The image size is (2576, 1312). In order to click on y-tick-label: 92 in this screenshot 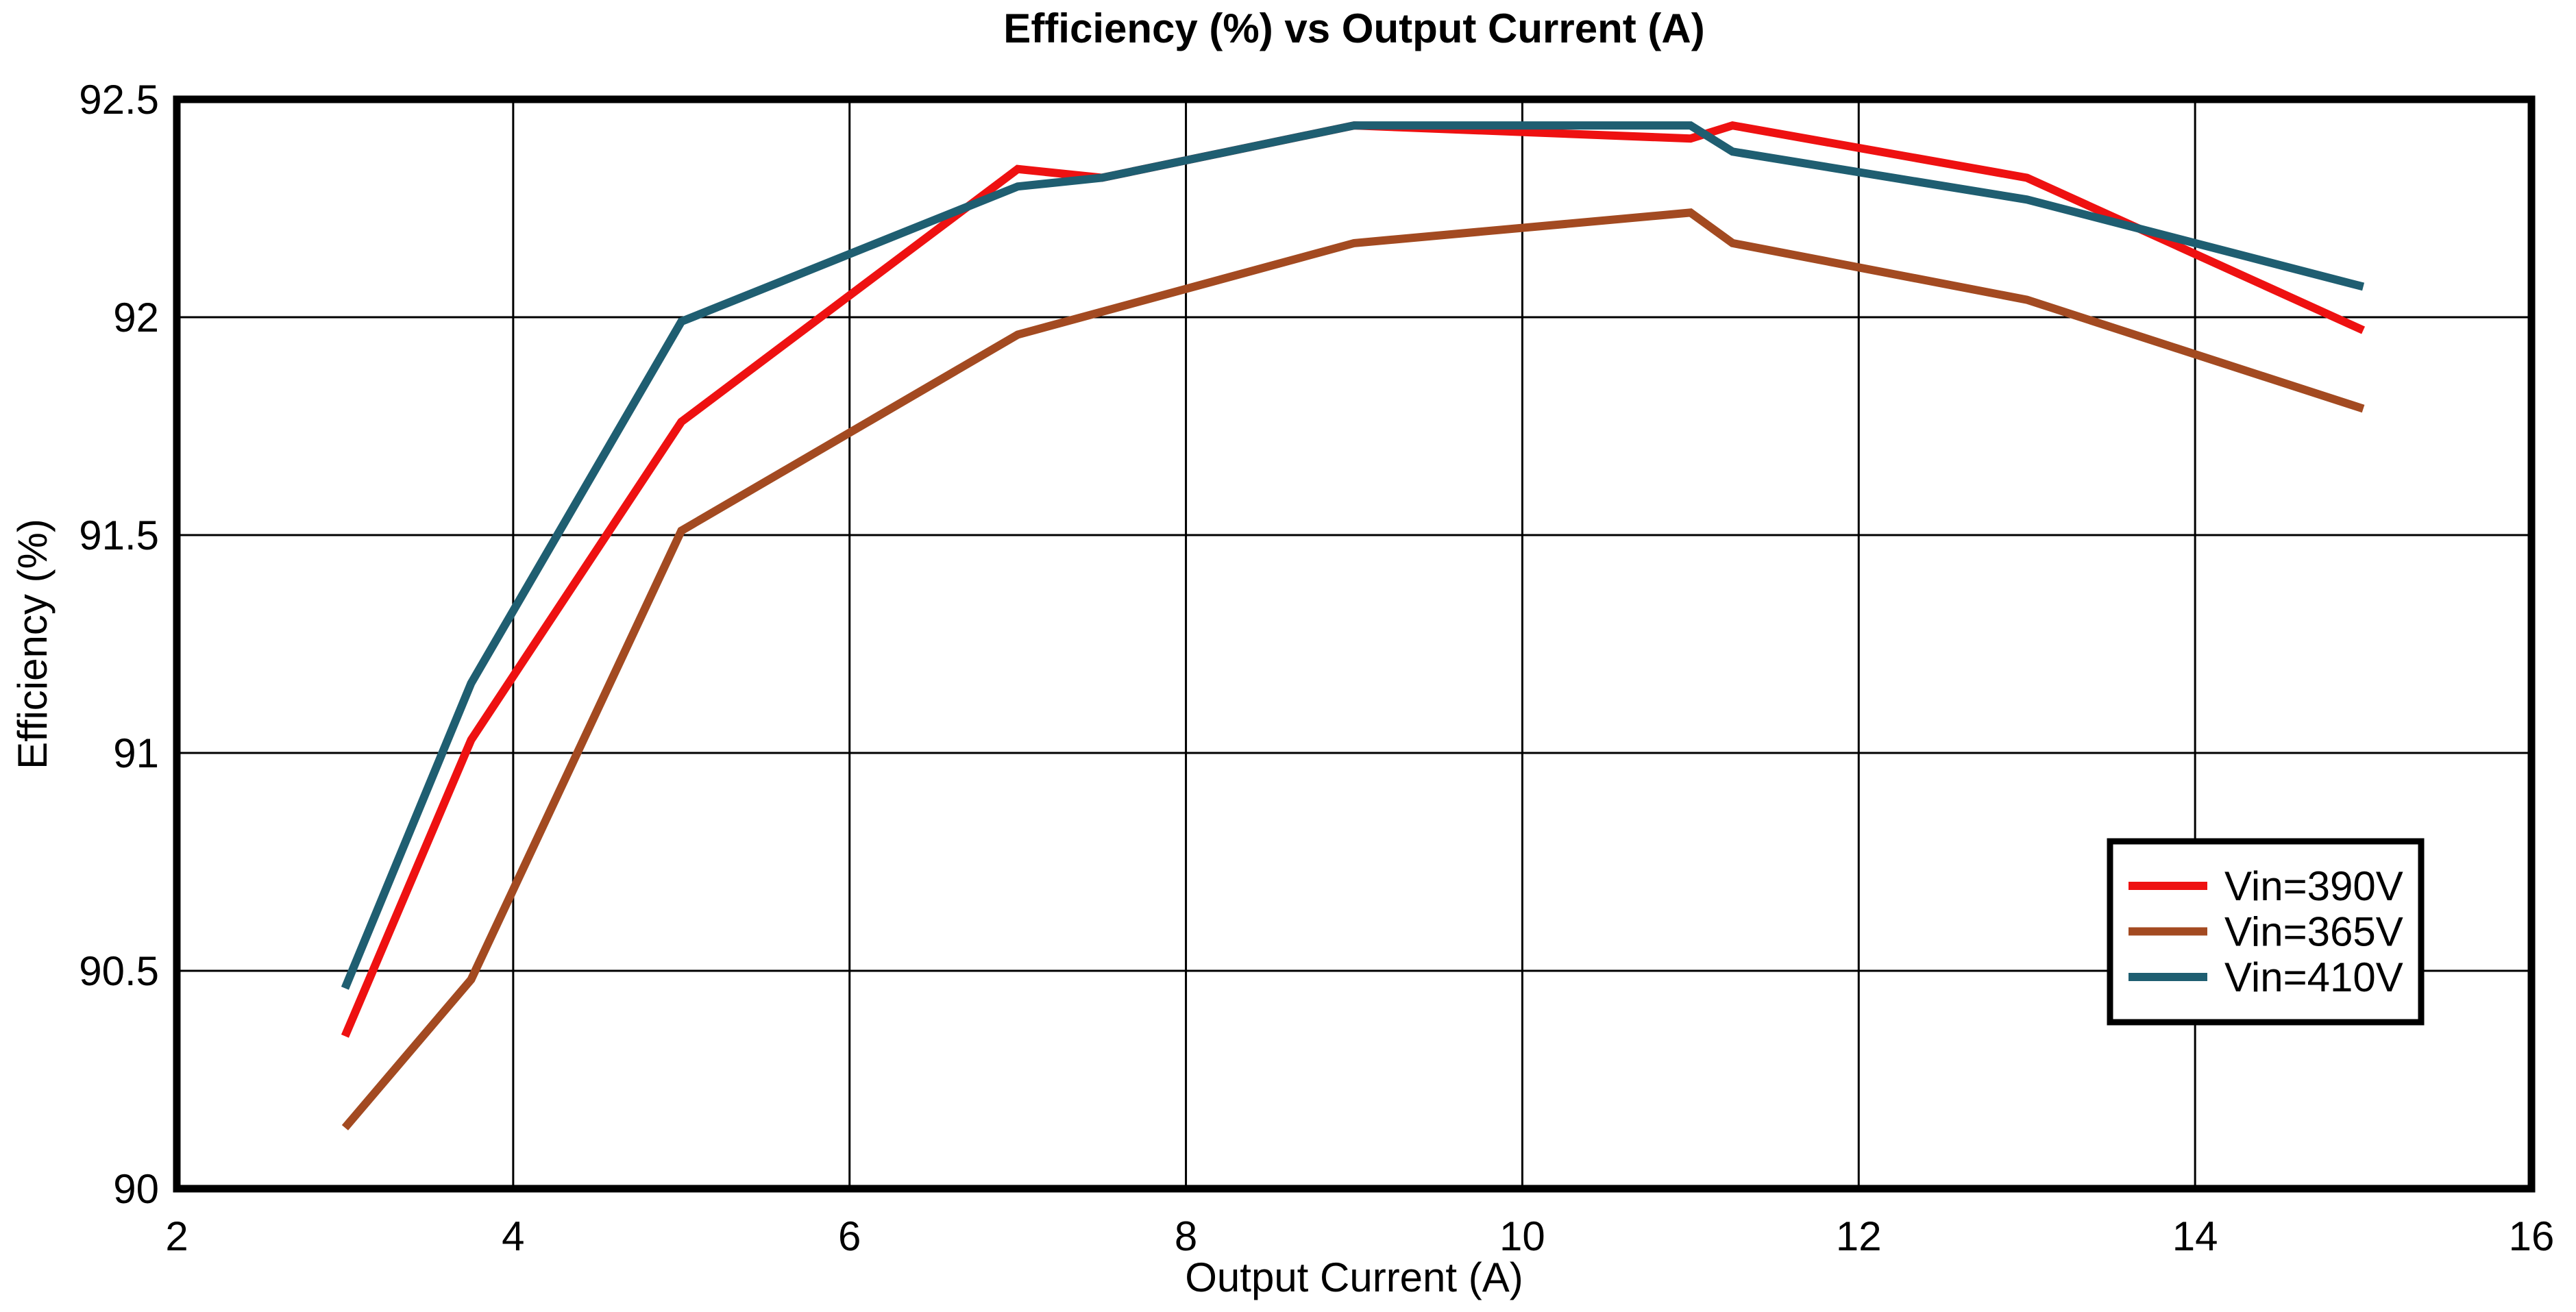, I will do `click(136, 318)`.